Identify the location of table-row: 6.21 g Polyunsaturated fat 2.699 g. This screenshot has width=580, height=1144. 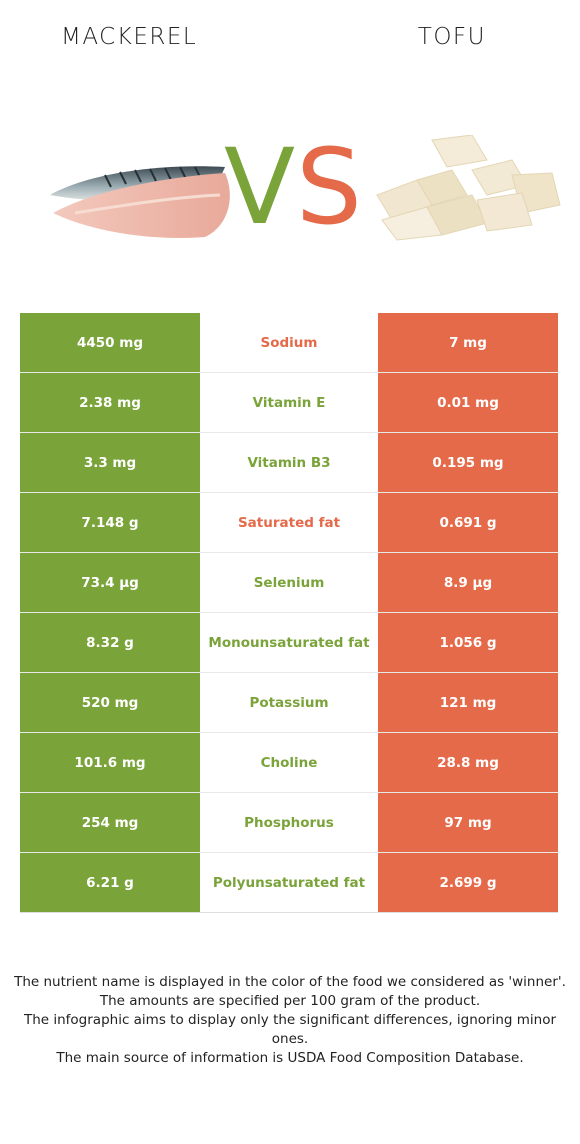
(289, 883).